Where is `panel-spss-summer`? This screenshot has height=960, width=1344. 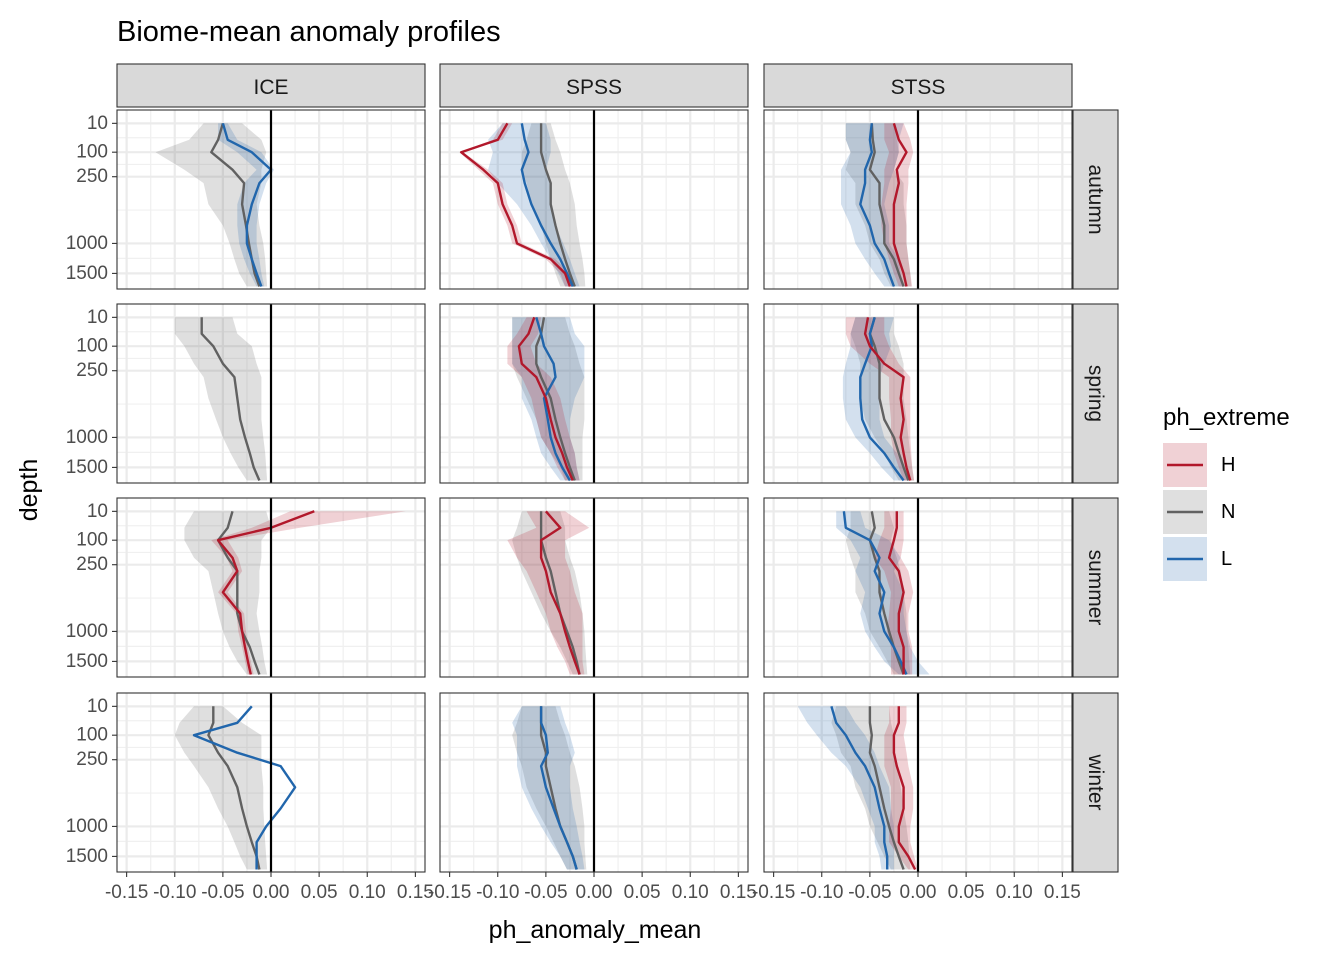 panel-spss-summer is located at coordinates (594, 587).